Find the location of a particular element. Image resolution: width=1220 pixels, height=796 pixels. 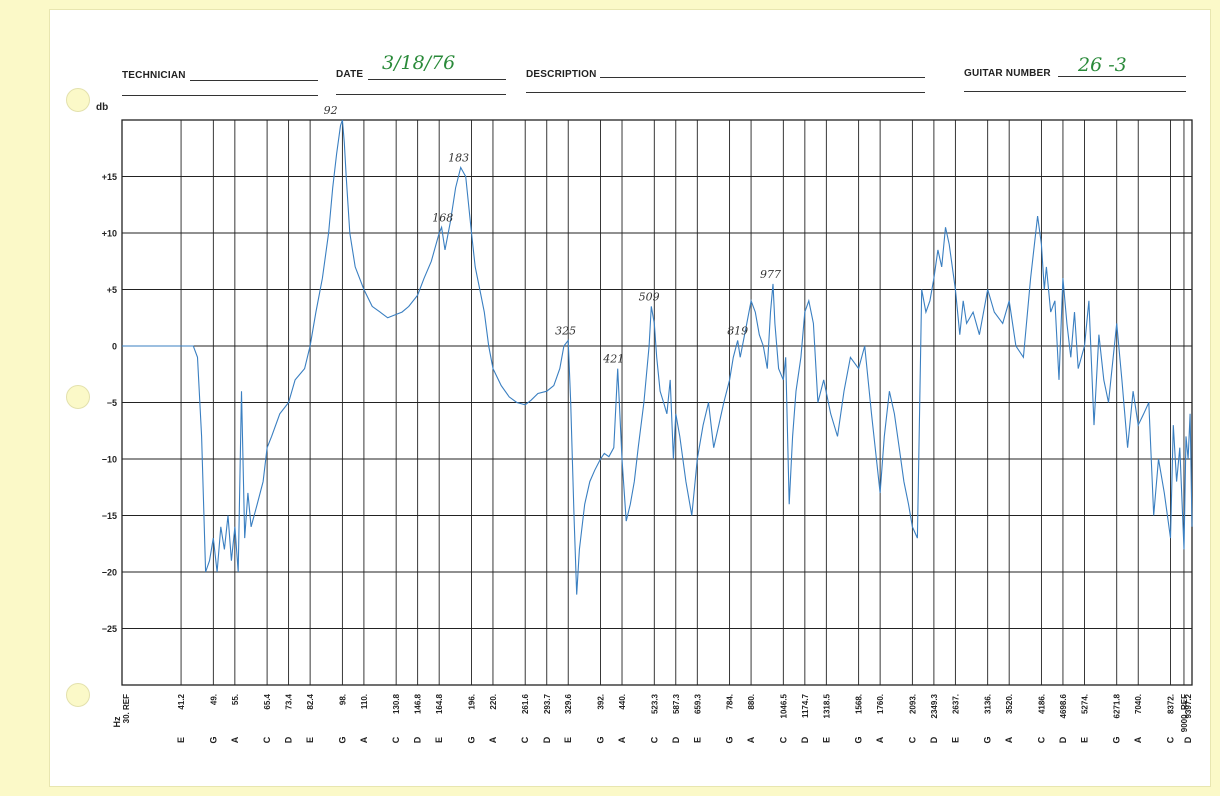

peak-annotation: 168 is located at coordinates (442, 217).